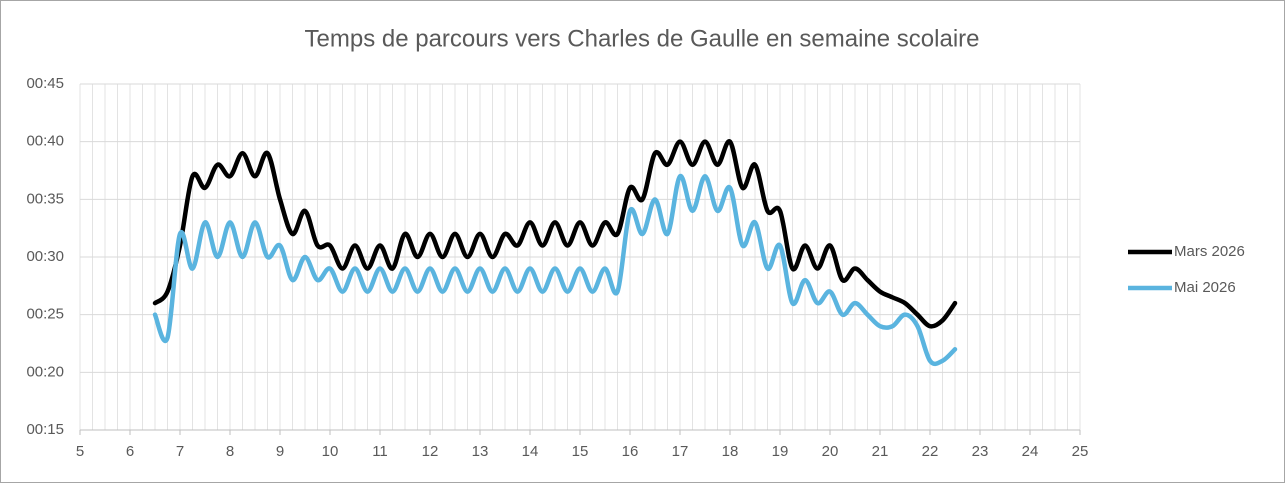 This screenshot has height=483, width=1285. Describe the element at coordinates (780, 451) in the screenshot. I see `x-tick-label: 19` at that location.